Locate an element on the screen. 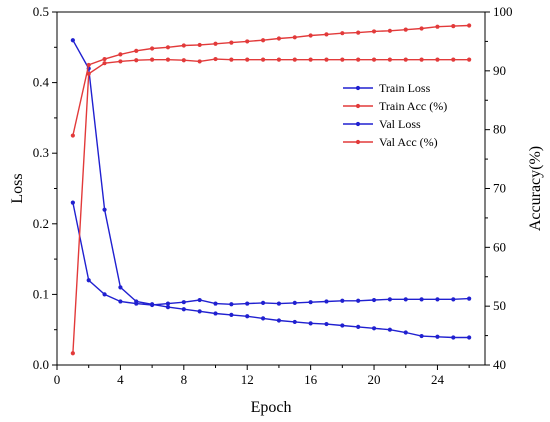 The image size is (550, 422). legend-marker-train-acc is located at coordinates (358, 106).